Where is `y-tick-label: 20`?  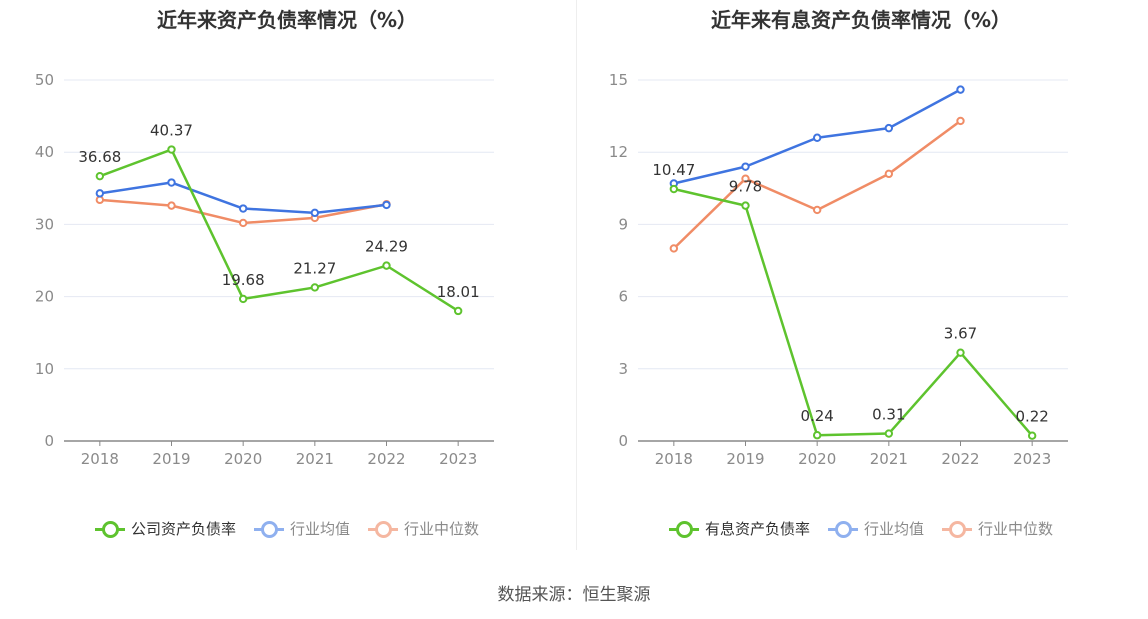 y-tick-label: 20 is located at coordinates (44, 297).